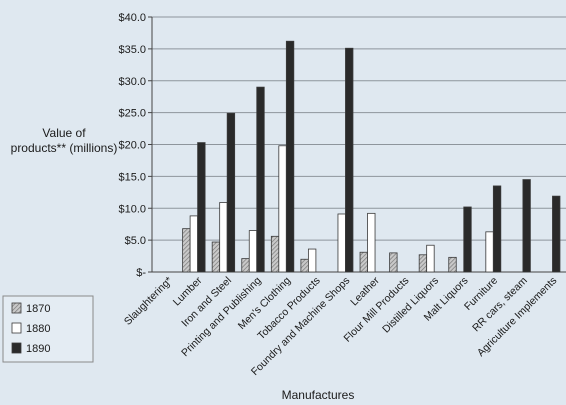 The width and height of the screenshot is (566, 405). What do you see at coordinates (318, 395) in the screenshot?
I see `x-axis-title: Manufactures` at bounding box center [318, 395].